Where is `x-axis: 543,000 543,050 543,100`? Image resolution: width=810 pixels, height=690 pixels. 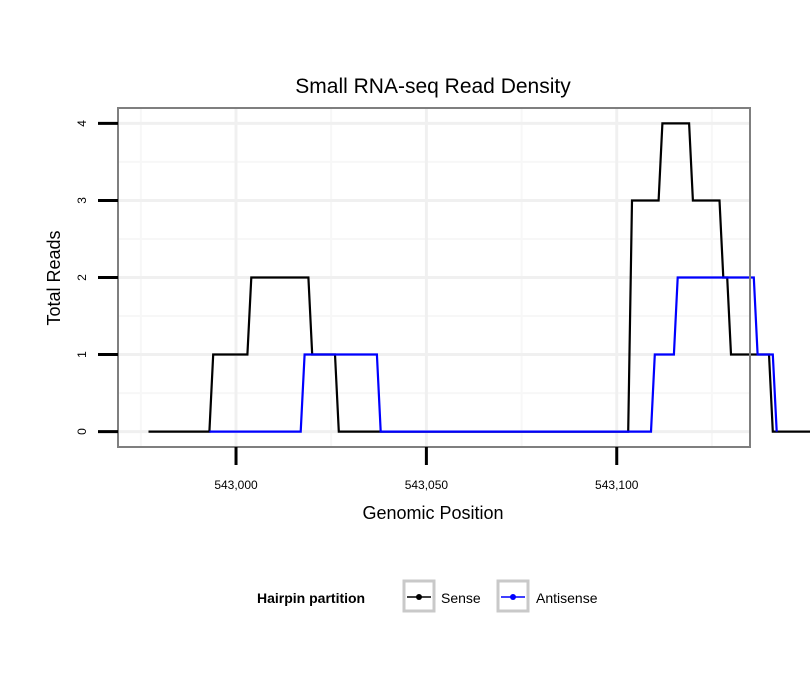
x-axis: 543,000 543,050 543,100 is located at coordinates (426, 469).